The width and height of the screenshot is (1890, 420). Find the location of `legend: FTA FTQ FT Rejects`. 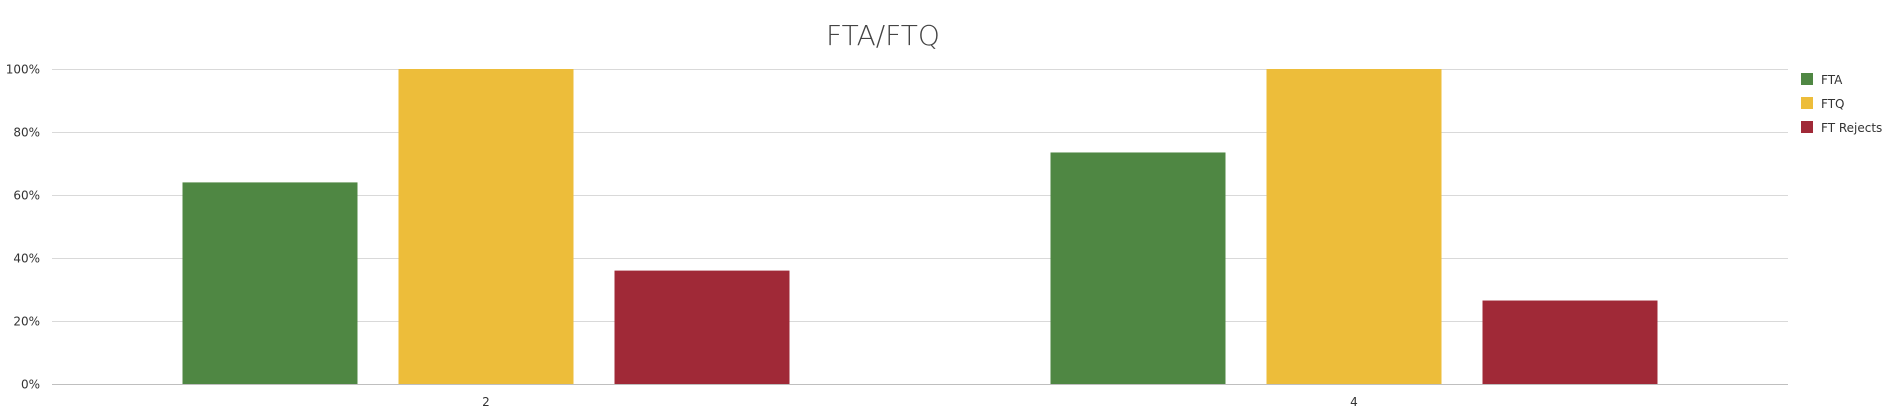

legend: FTA FTQ FT Rejects is located at coordinates (1841, 104).